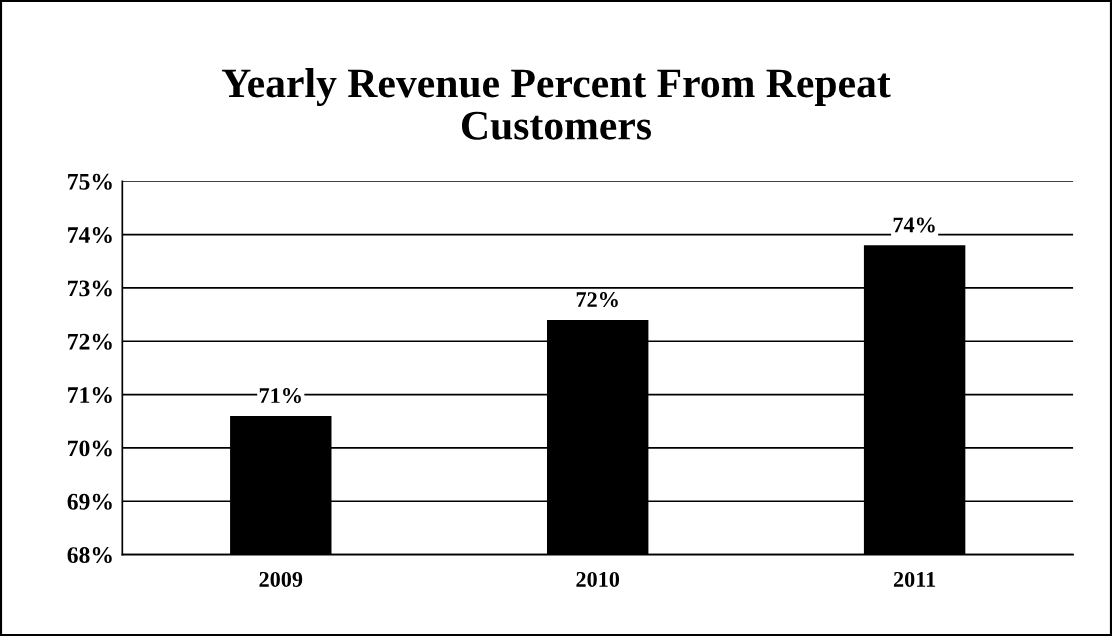  I want to click on data-label: 74%, so click(914, 225).